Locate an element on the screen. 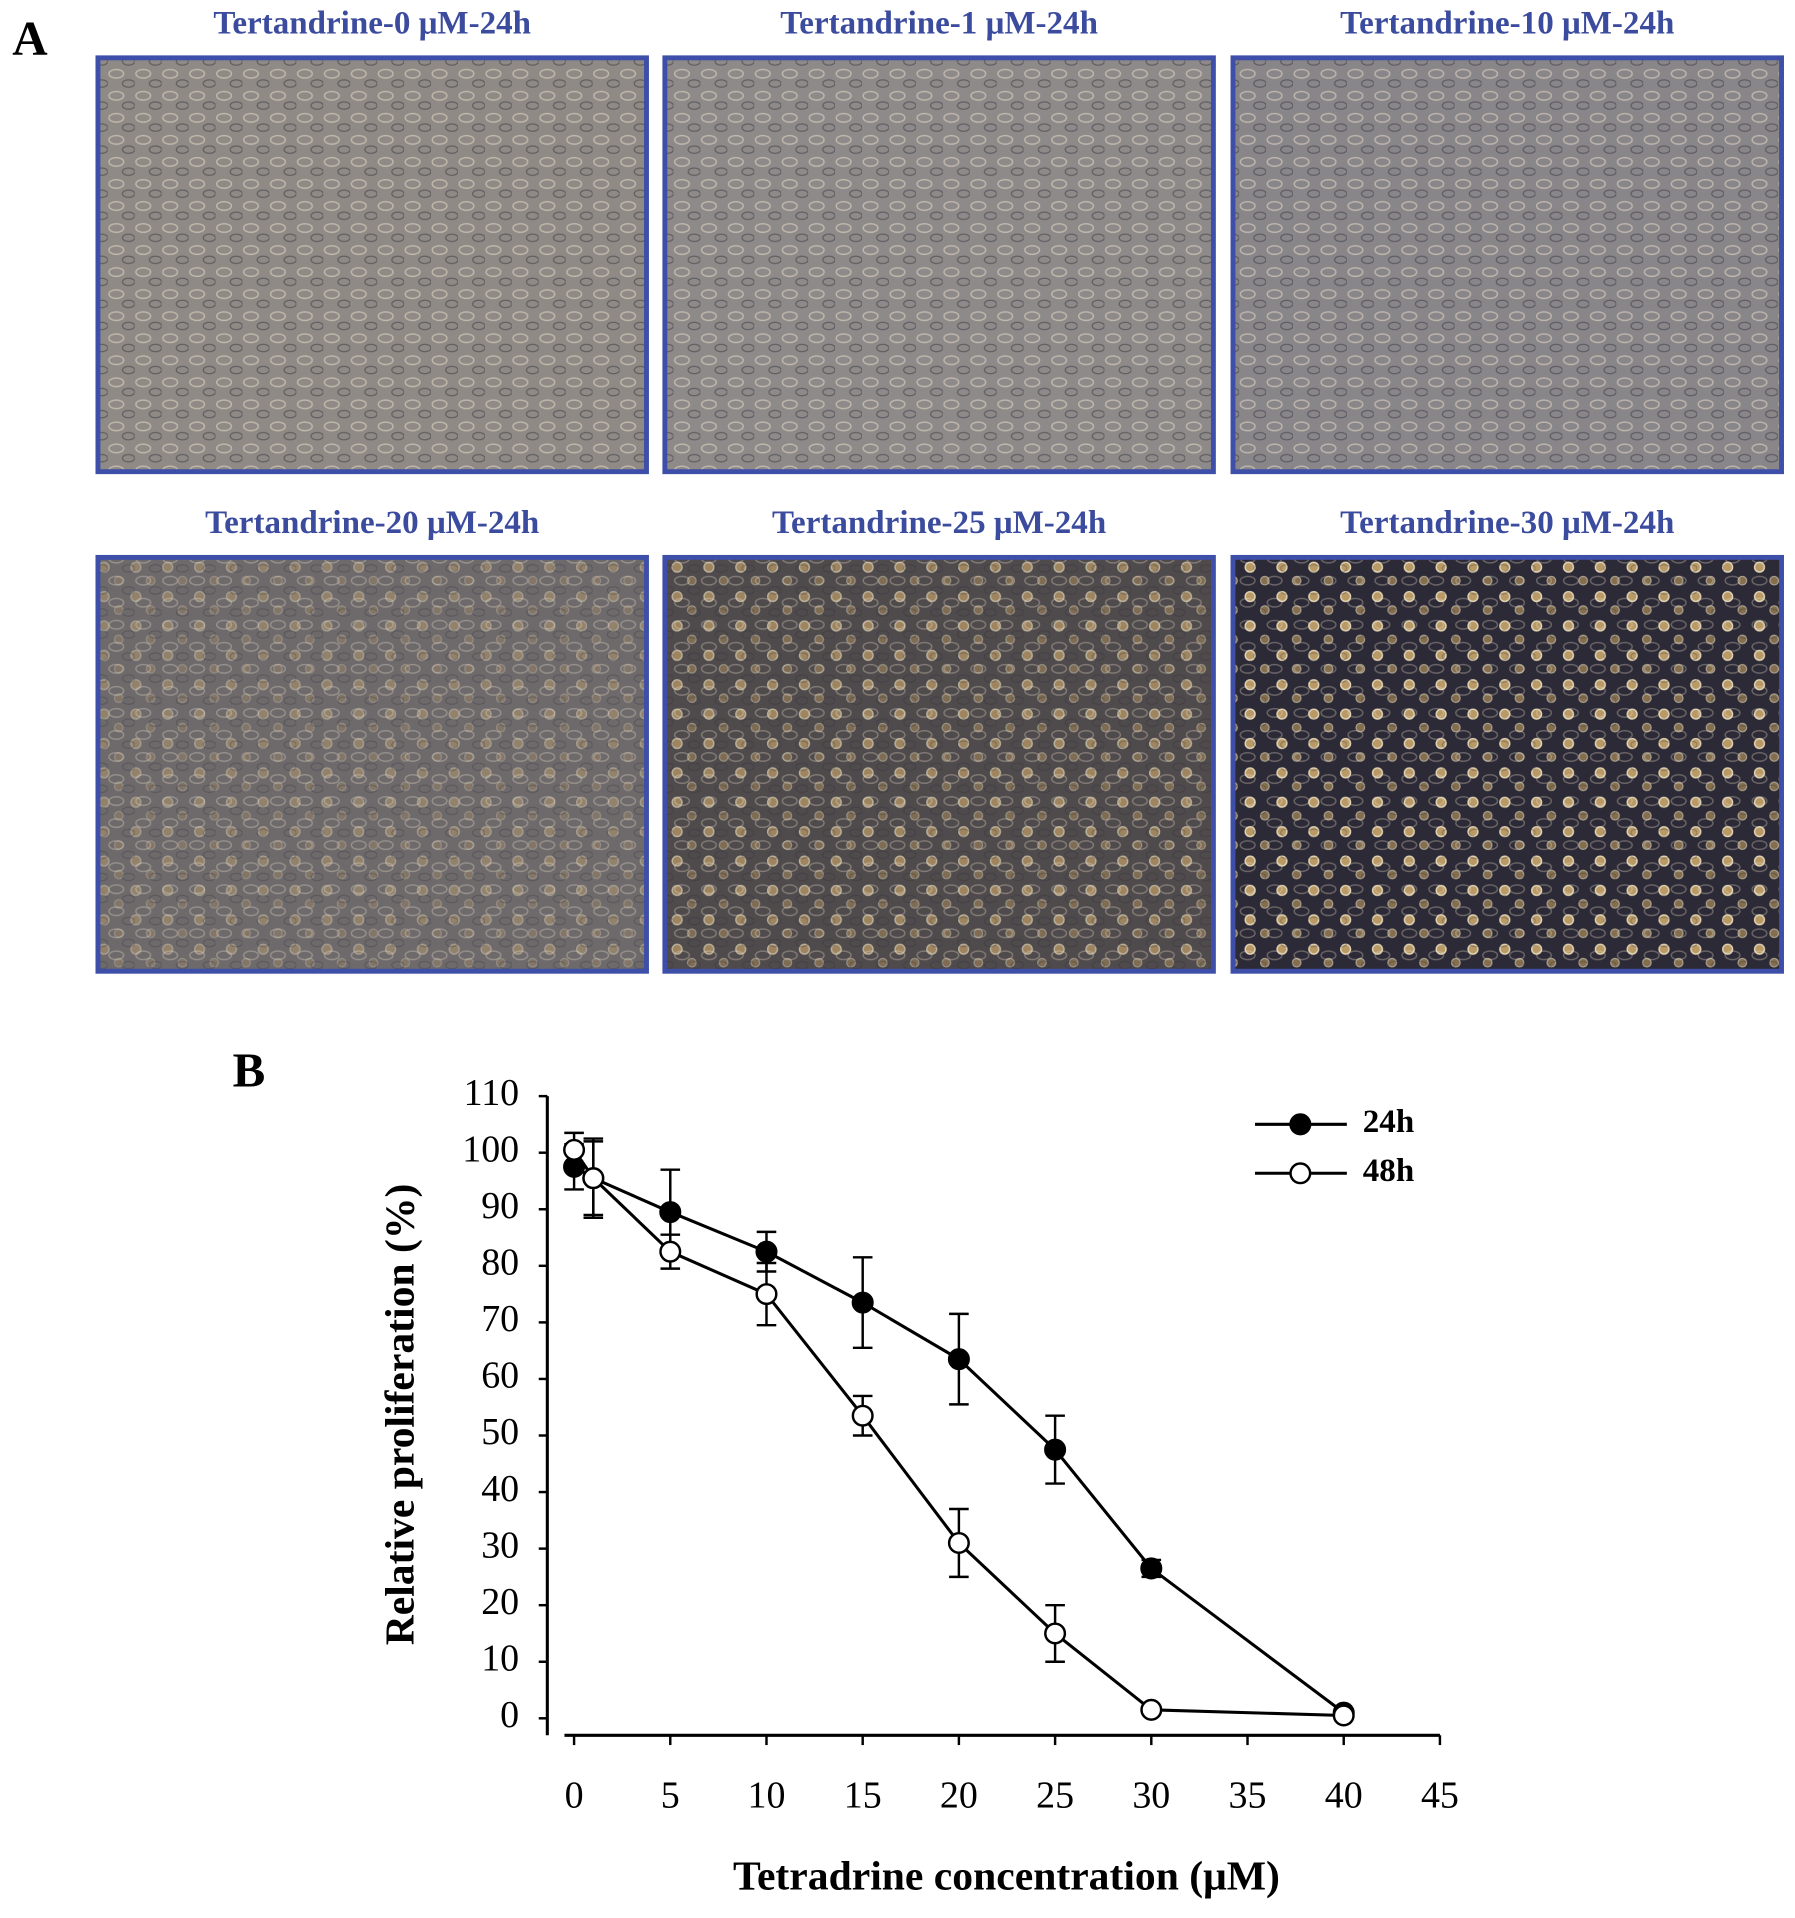  y-tick-label: 100 is located at coordinates (490, 1149).